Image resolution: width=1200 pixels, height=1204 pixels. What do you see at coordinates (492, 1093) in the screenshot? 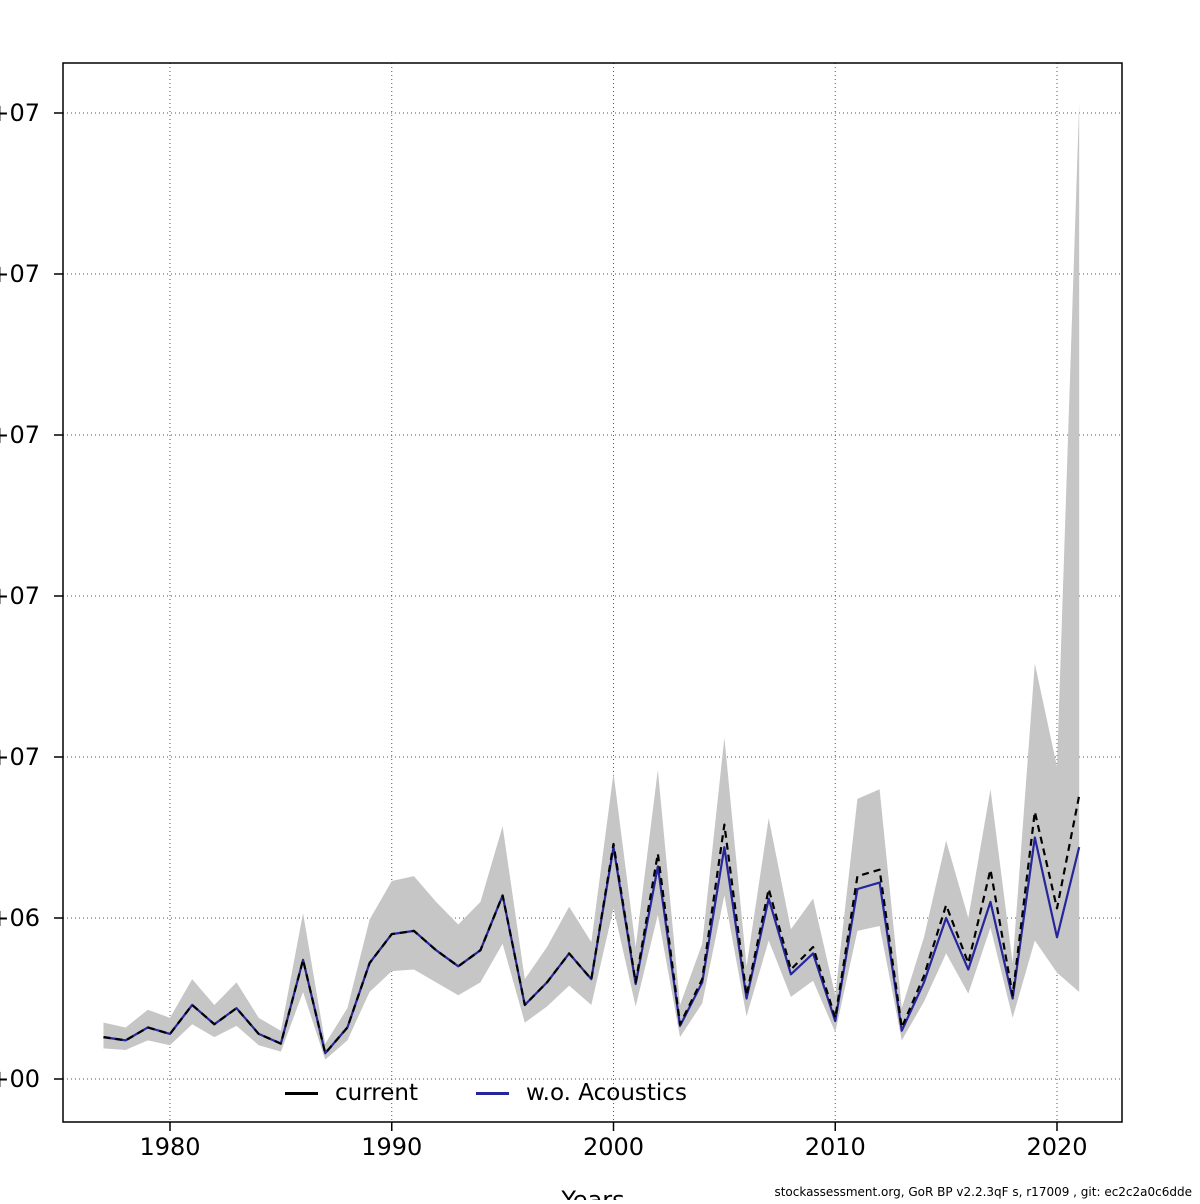
I see `wo-acoustics-line-swatch` at bounding box center [492, 1093].